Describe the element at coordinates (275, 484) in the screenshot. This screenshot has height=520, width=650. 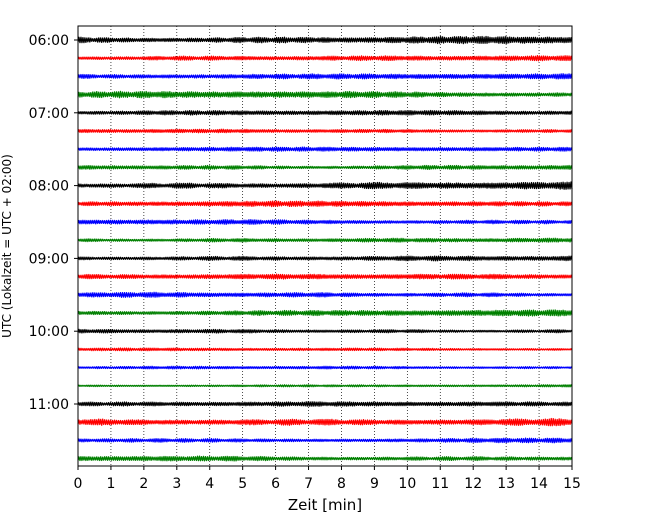
I see `x-tick-label-6: 6` at that location.